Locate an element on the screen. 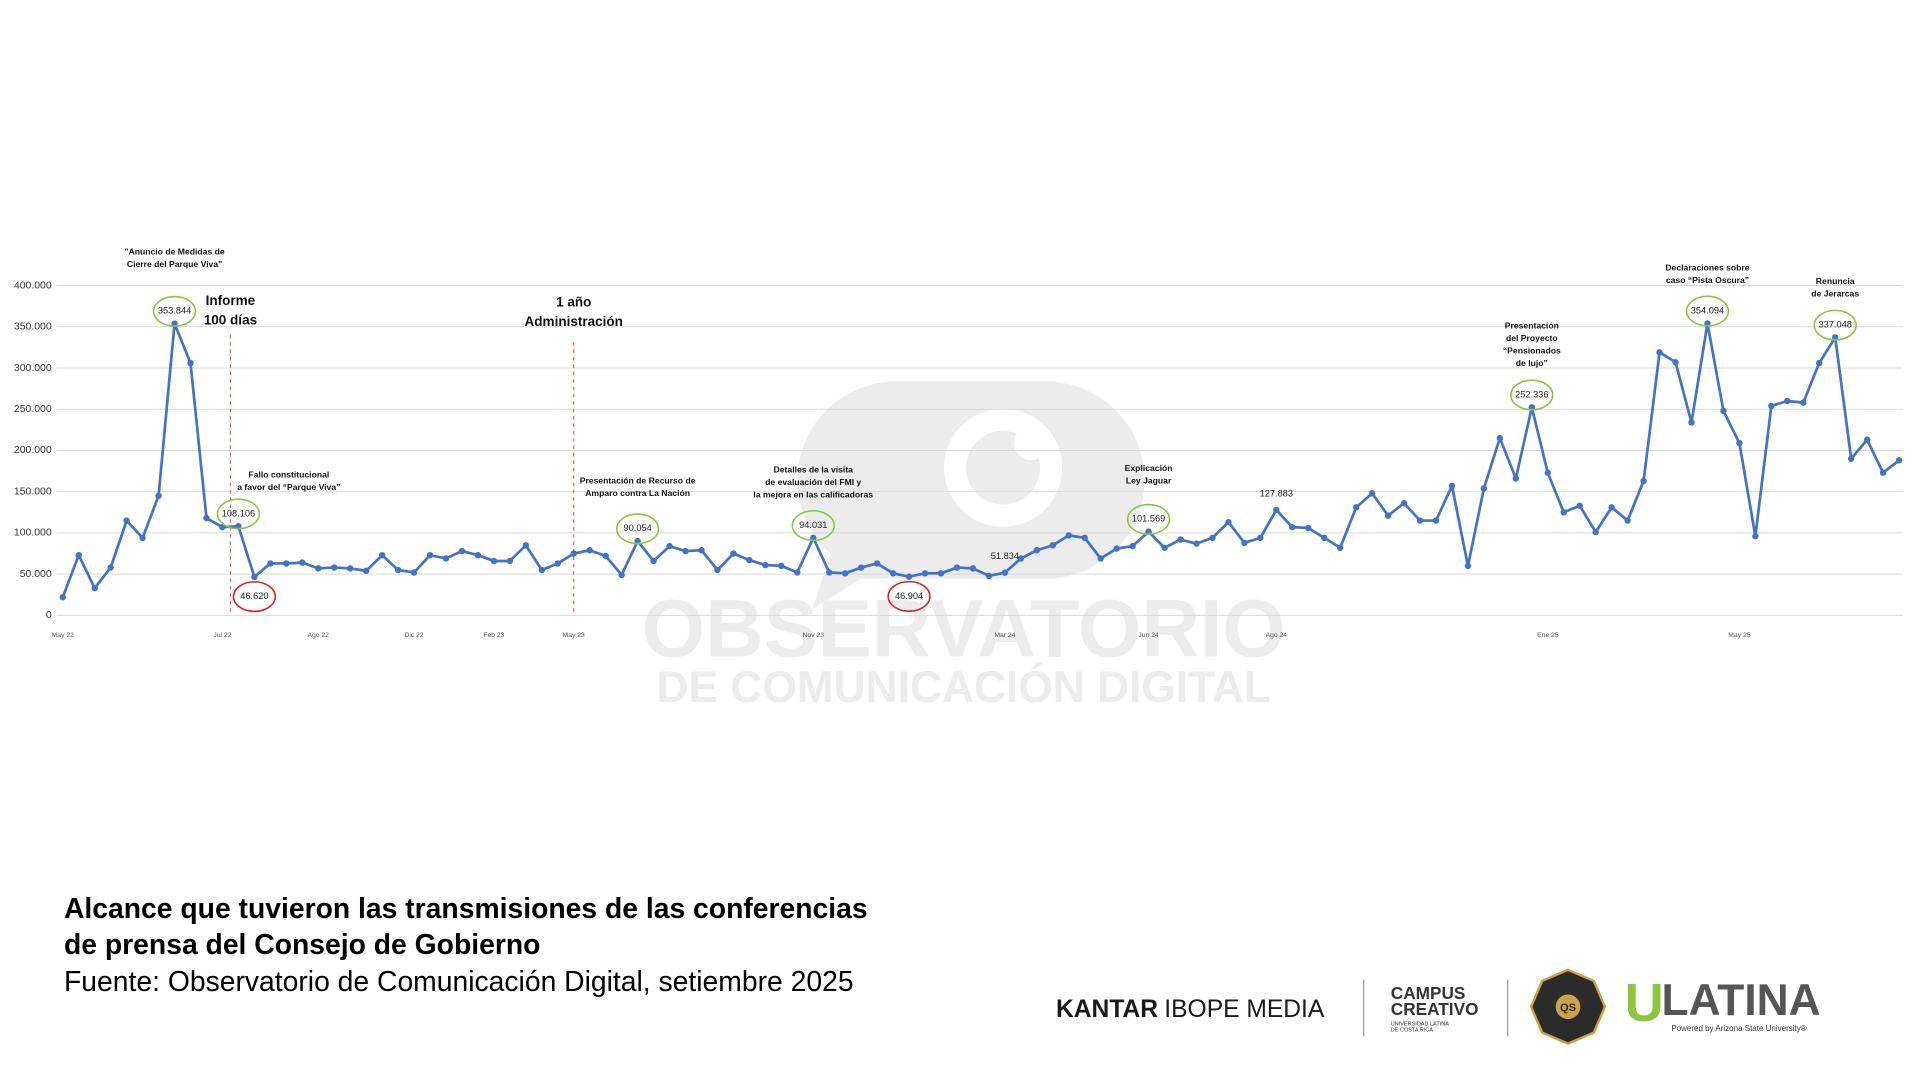  logo-badge-text: QS is located at coordinates (1568, 1008).